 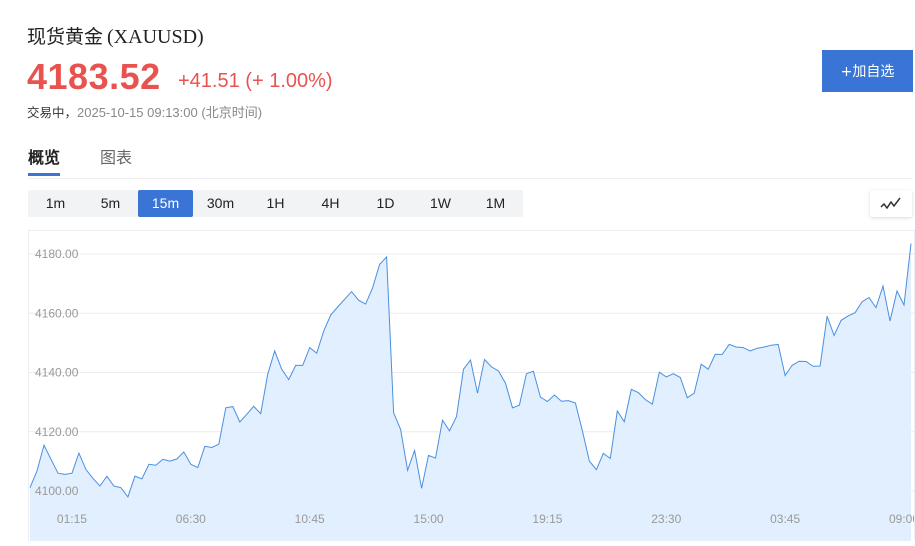 I want to click on period-15m: 15m, so click(x=165, y=203).